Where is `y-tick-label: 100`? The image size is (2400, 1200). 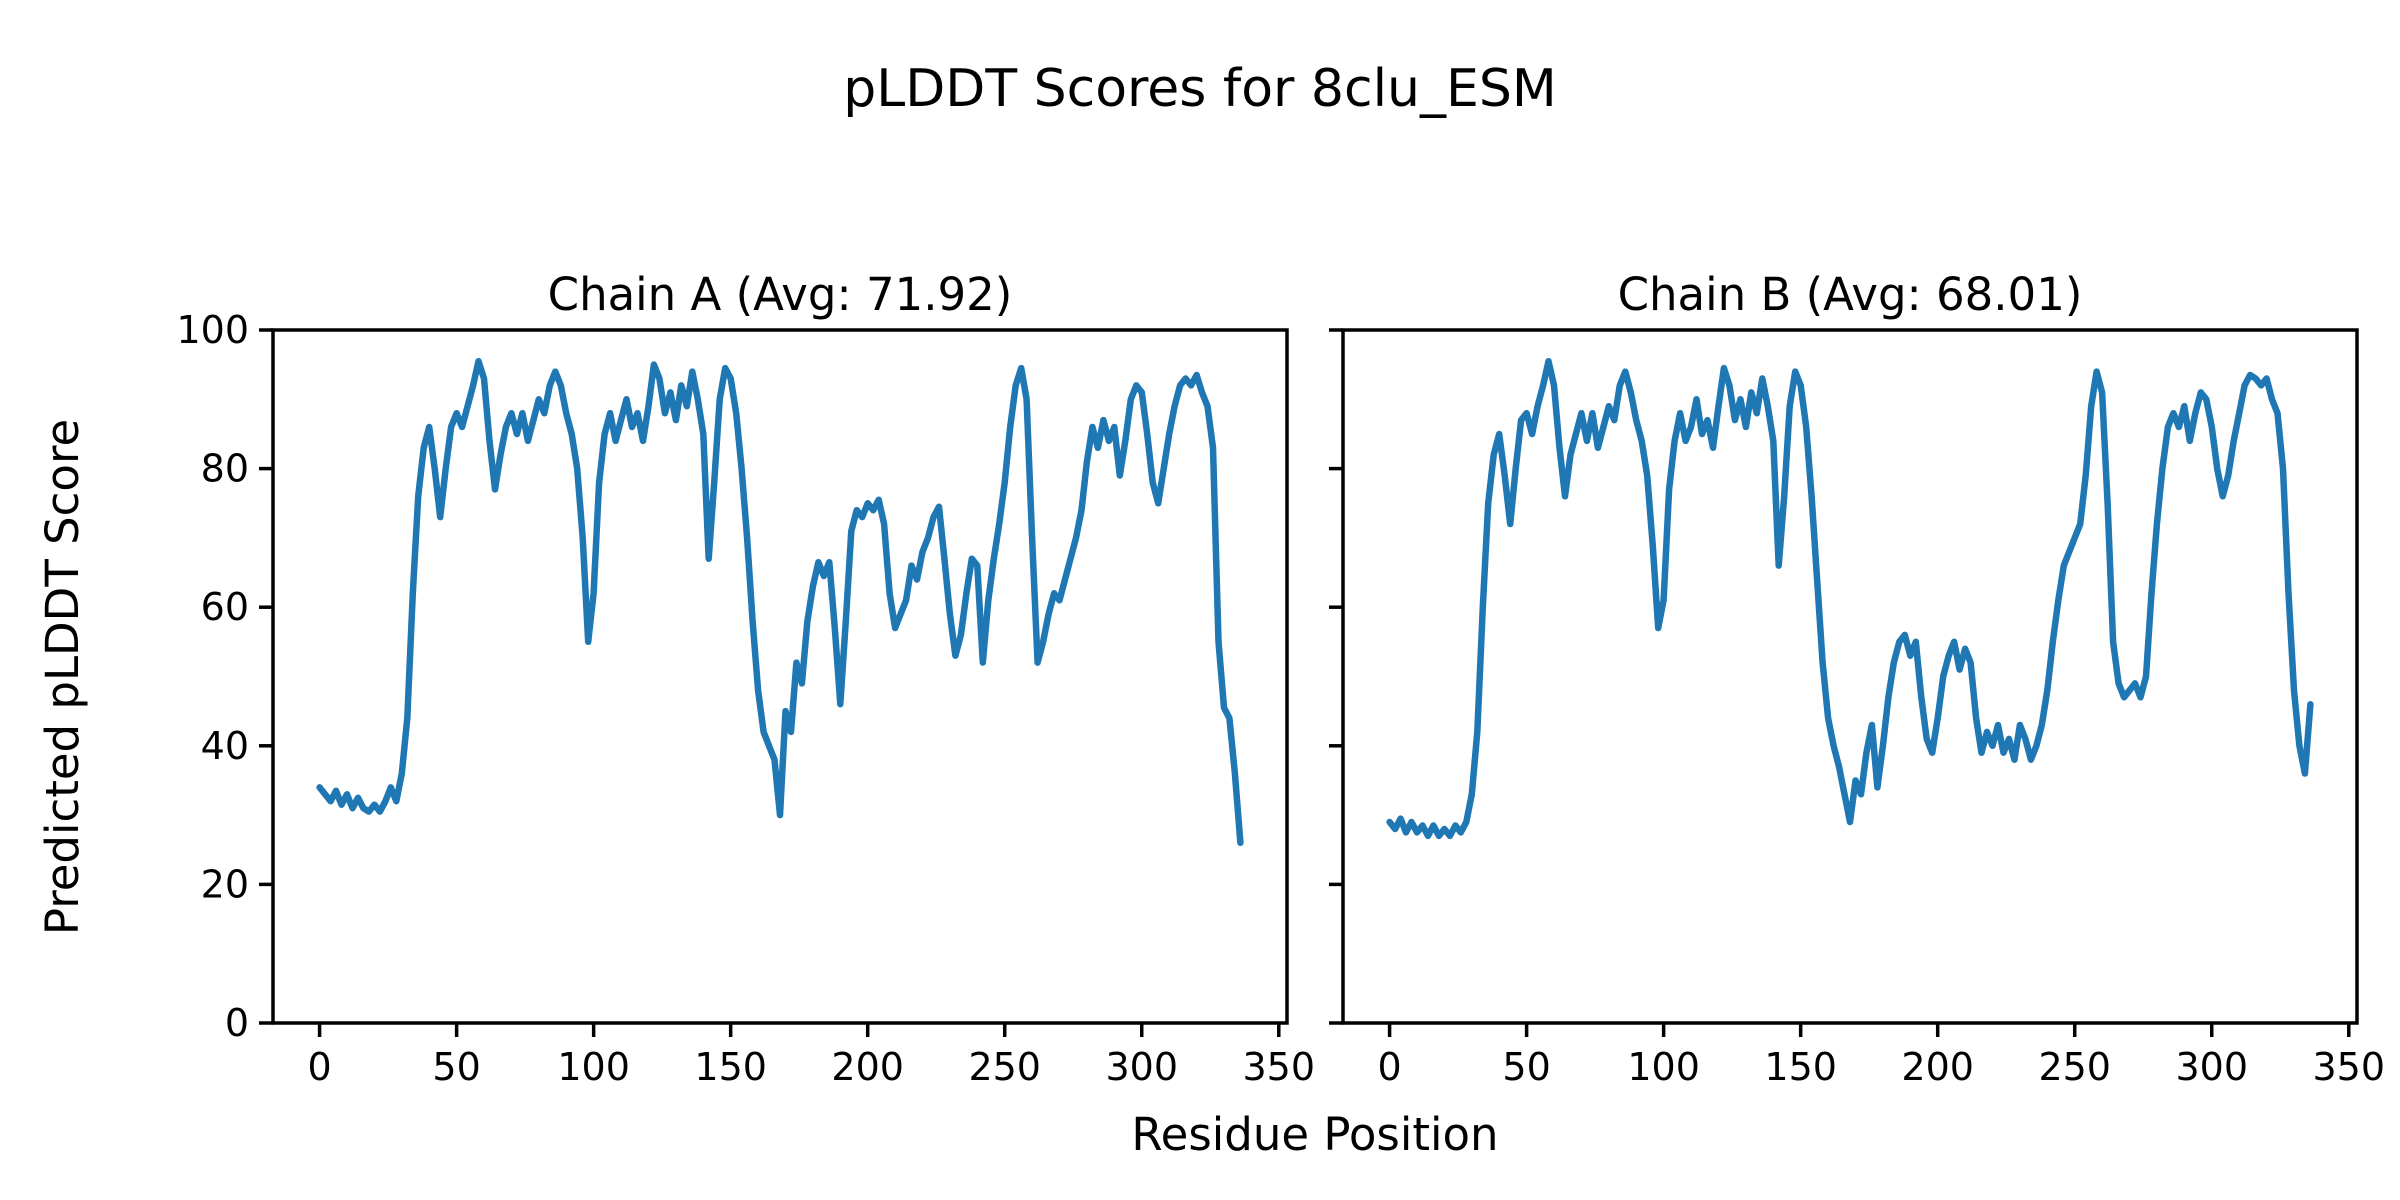
y-tick-label: 100 is located at coordinates (212, 330).